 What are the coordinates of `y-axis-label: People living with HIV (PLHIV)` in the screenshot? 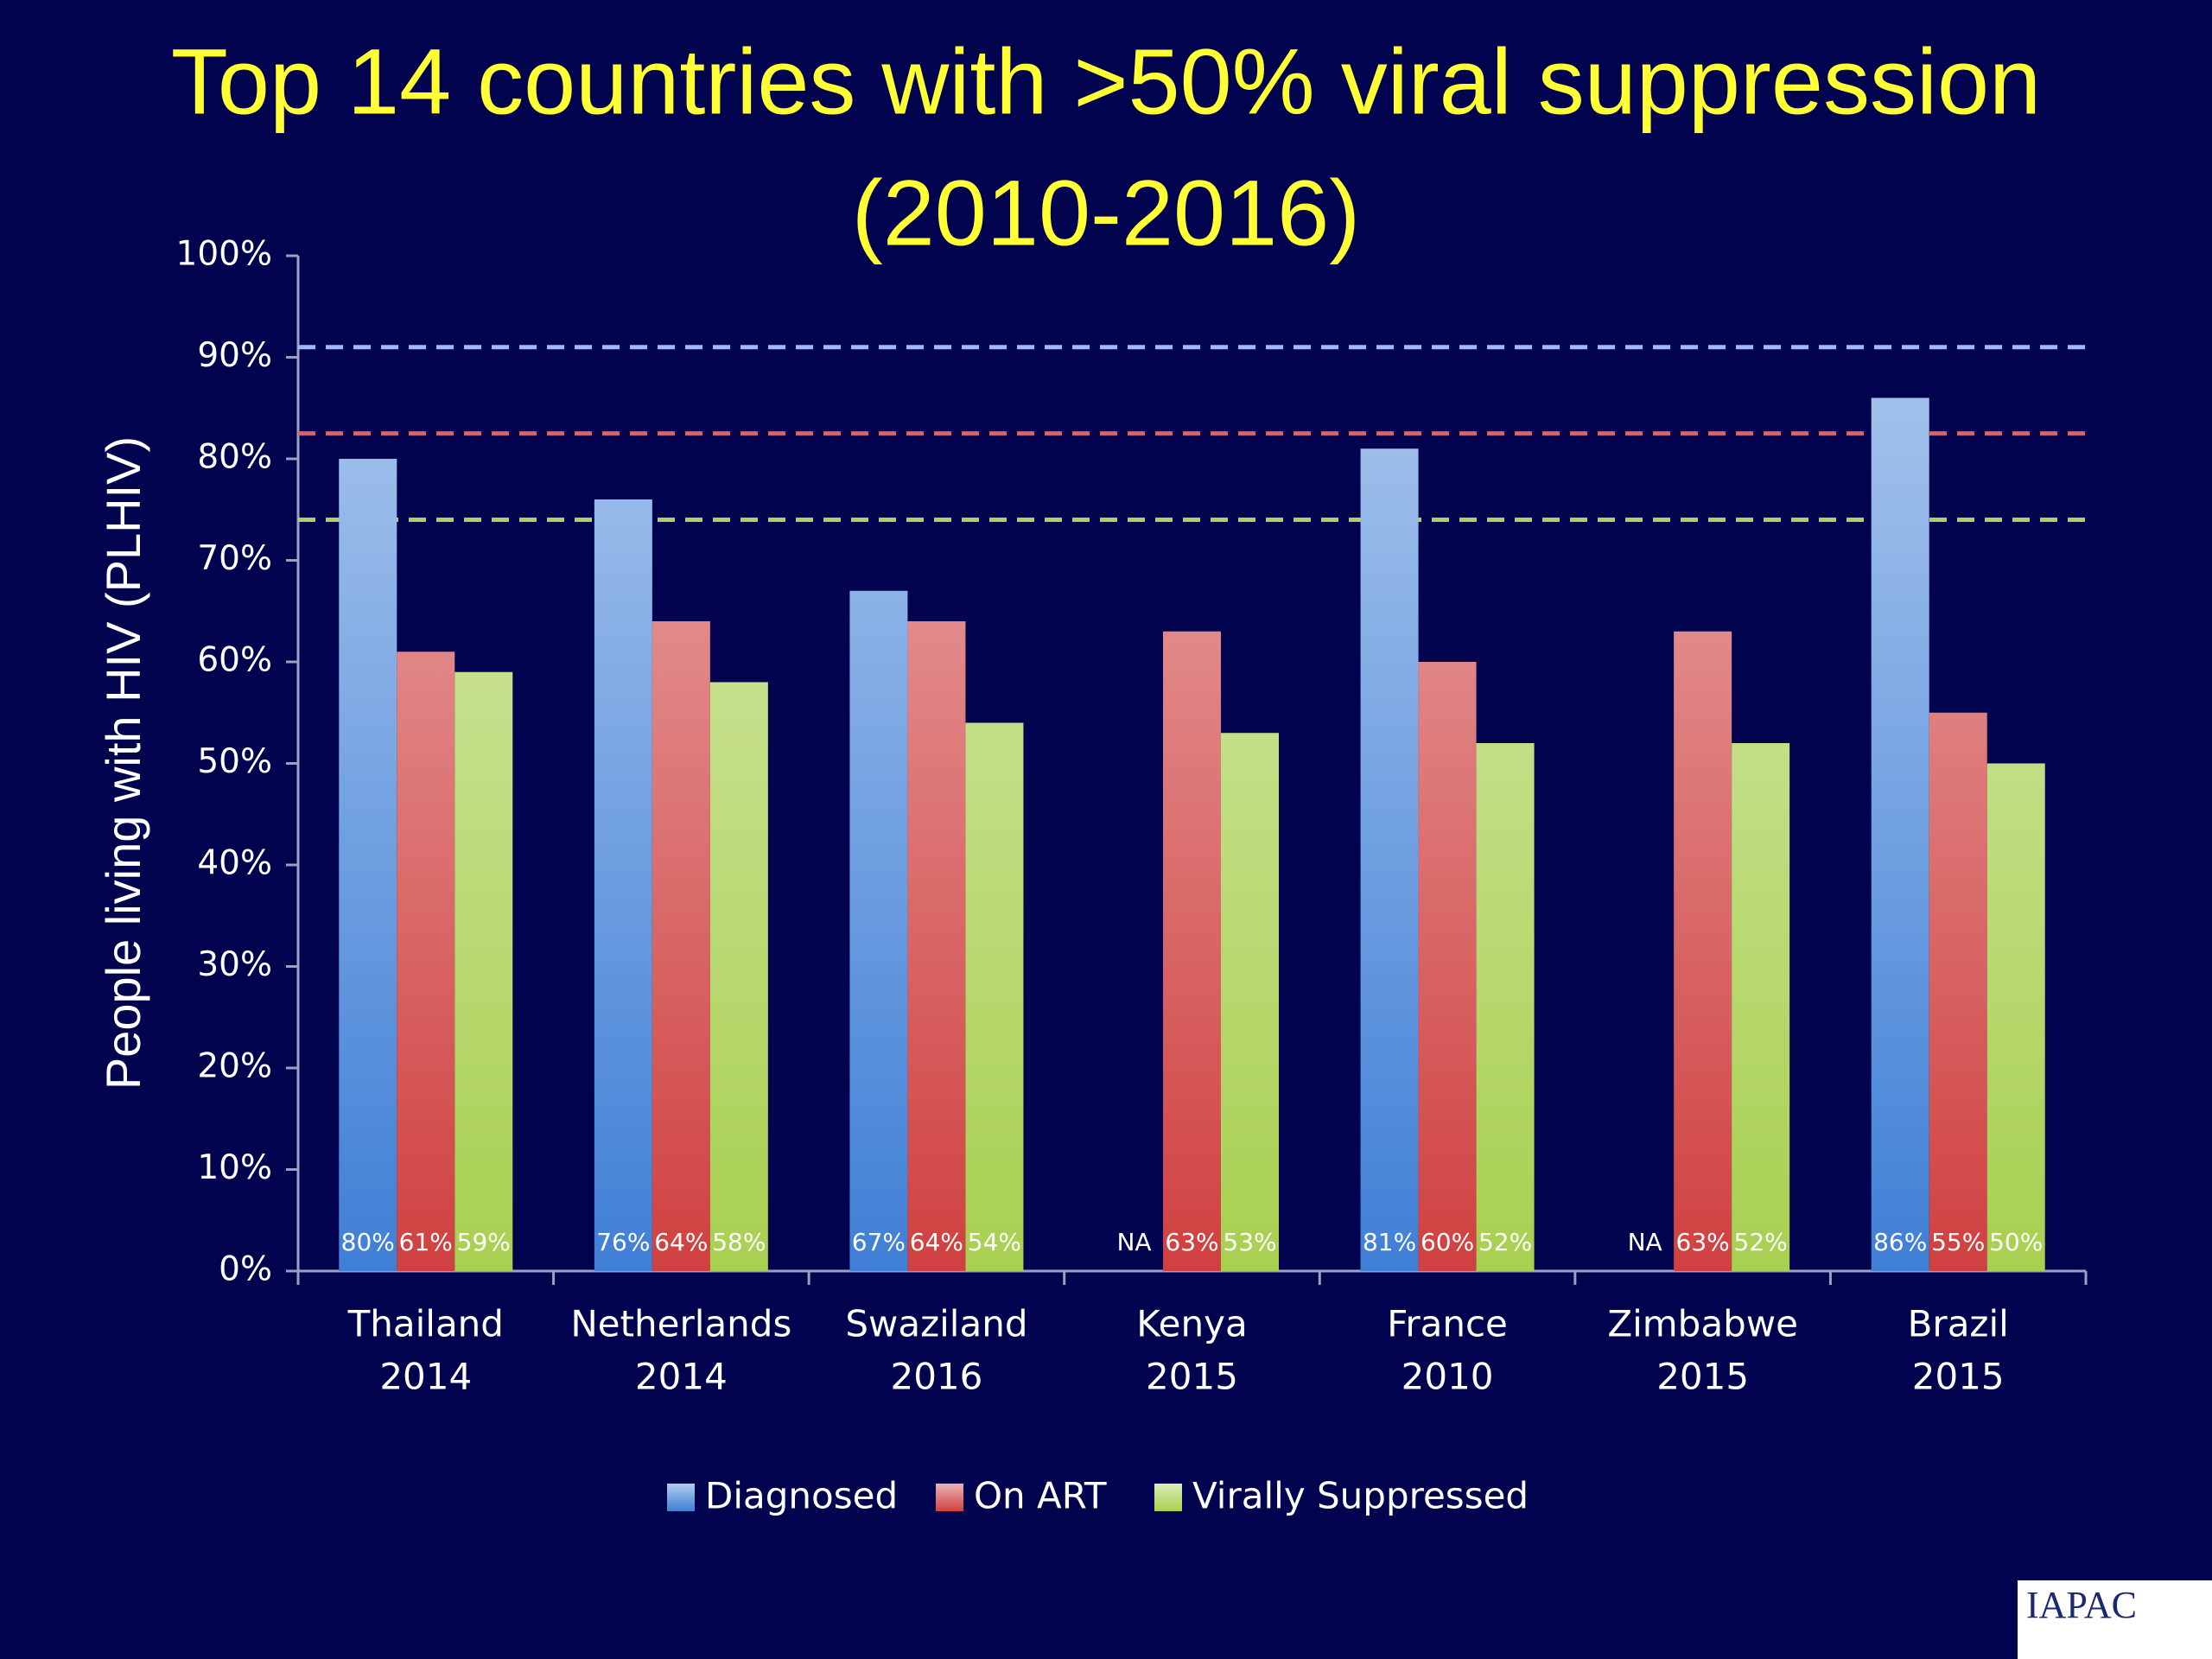 It's located at (123, 763).